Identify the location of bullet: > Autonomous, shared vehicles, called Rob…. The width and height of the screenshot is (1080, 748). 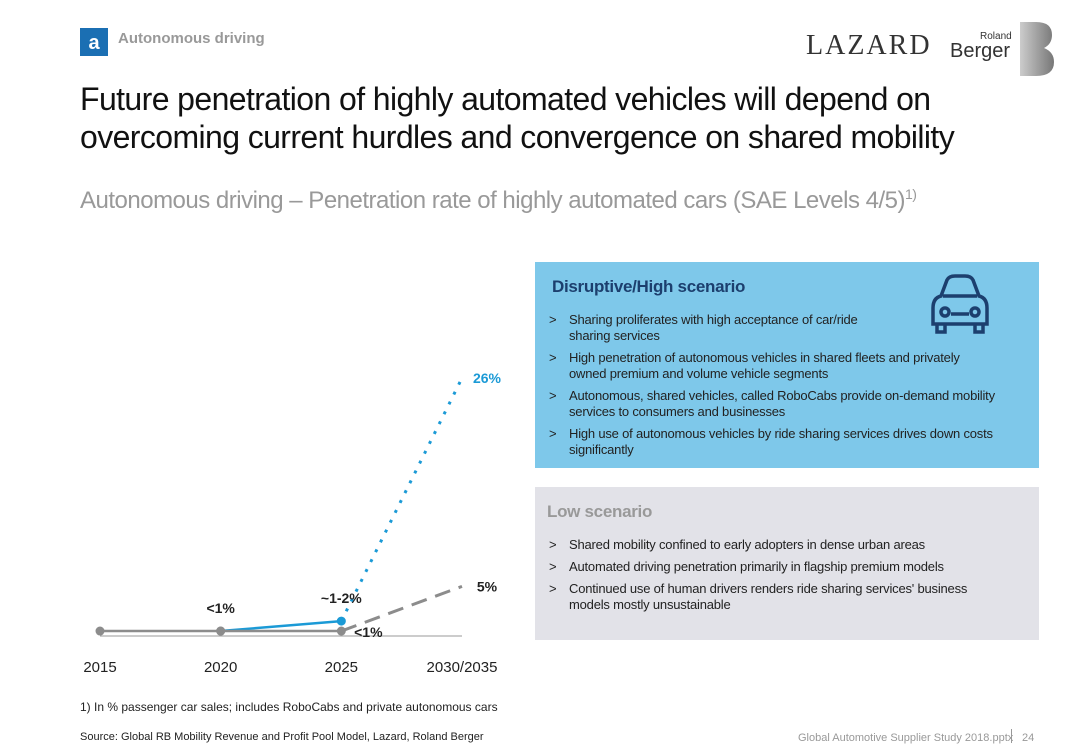
(767, 404).